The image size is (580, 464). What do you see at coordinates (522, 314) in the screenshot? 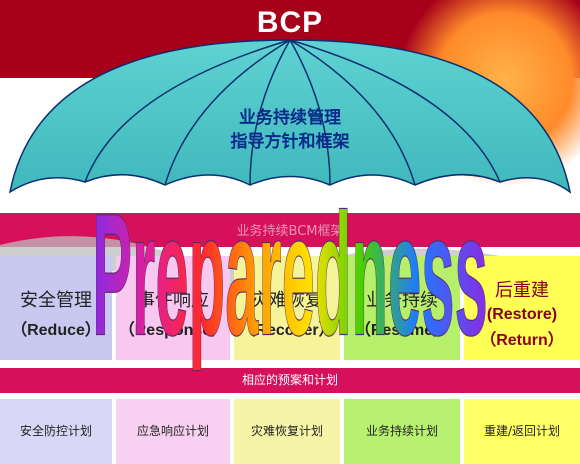
I see `phase-label-en: (Restore)` at bounding box center [522, 314].